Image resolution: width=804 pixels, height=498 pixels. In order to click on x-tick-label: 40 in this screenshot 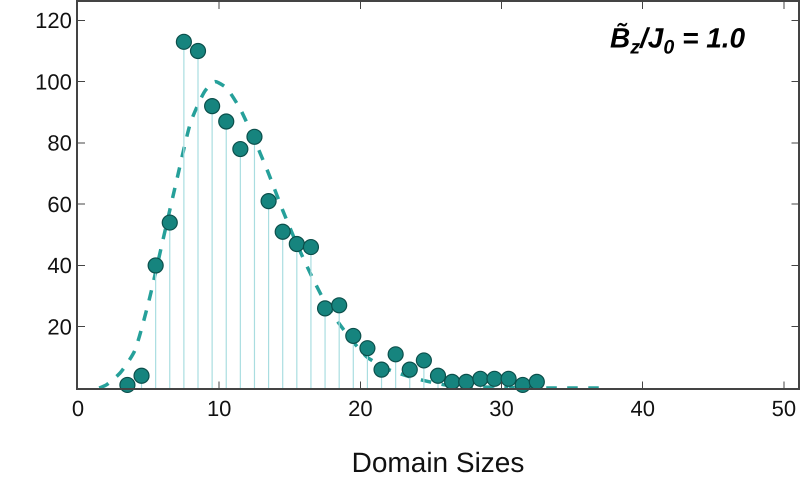, I will do `click(642, 409)`.